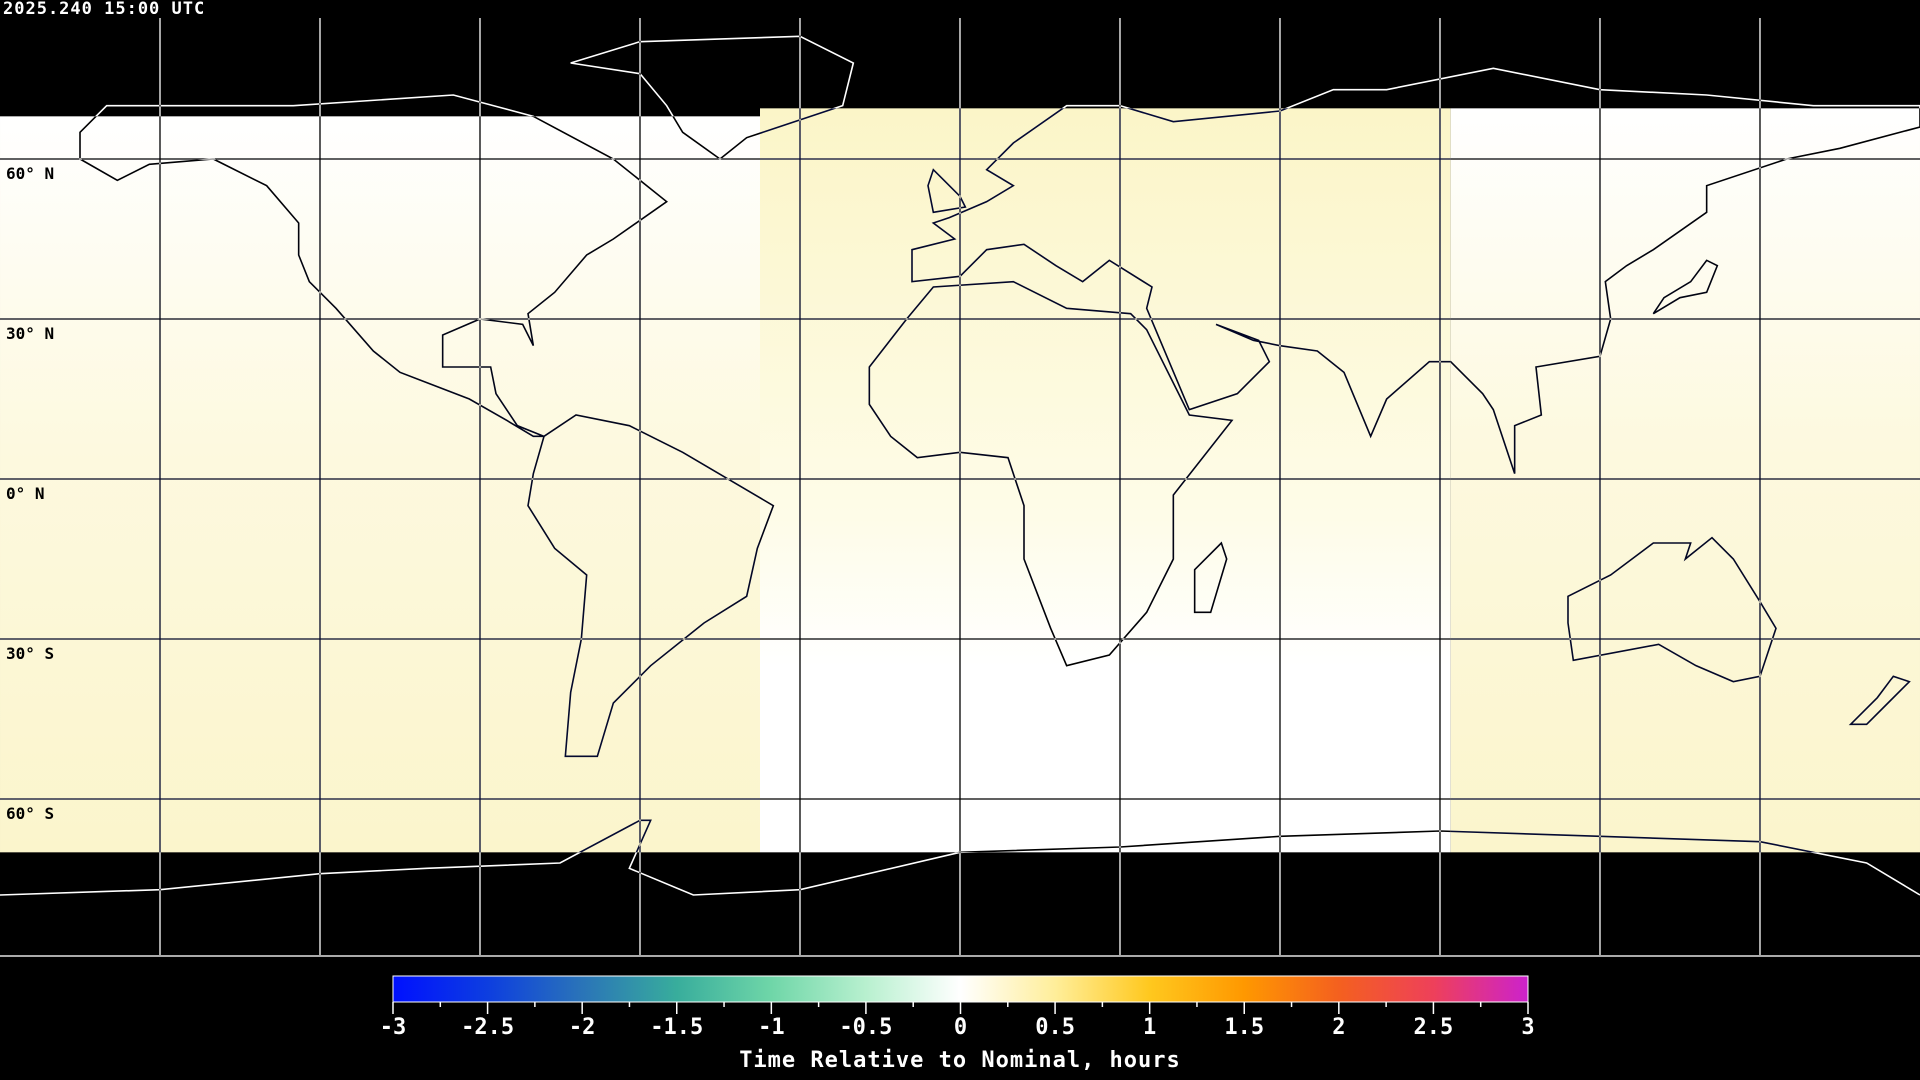 Image resolution: width=1920 pixels, height=1080 pixels. What do you see at coordinates (104, 9) in the screenshot?
I see `timestamp: 2025.240 15:00 UTC` at bounding box center [104, 9].